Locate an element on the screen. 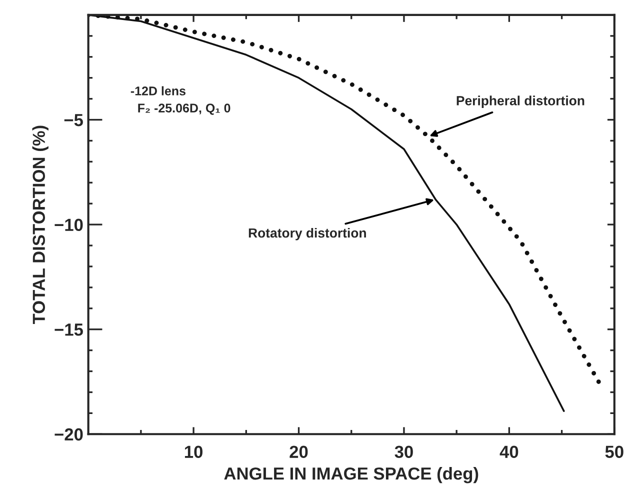 This screenshot has width=640, height=499. x-tick-label: 40 is located at coordinates (509, 452).